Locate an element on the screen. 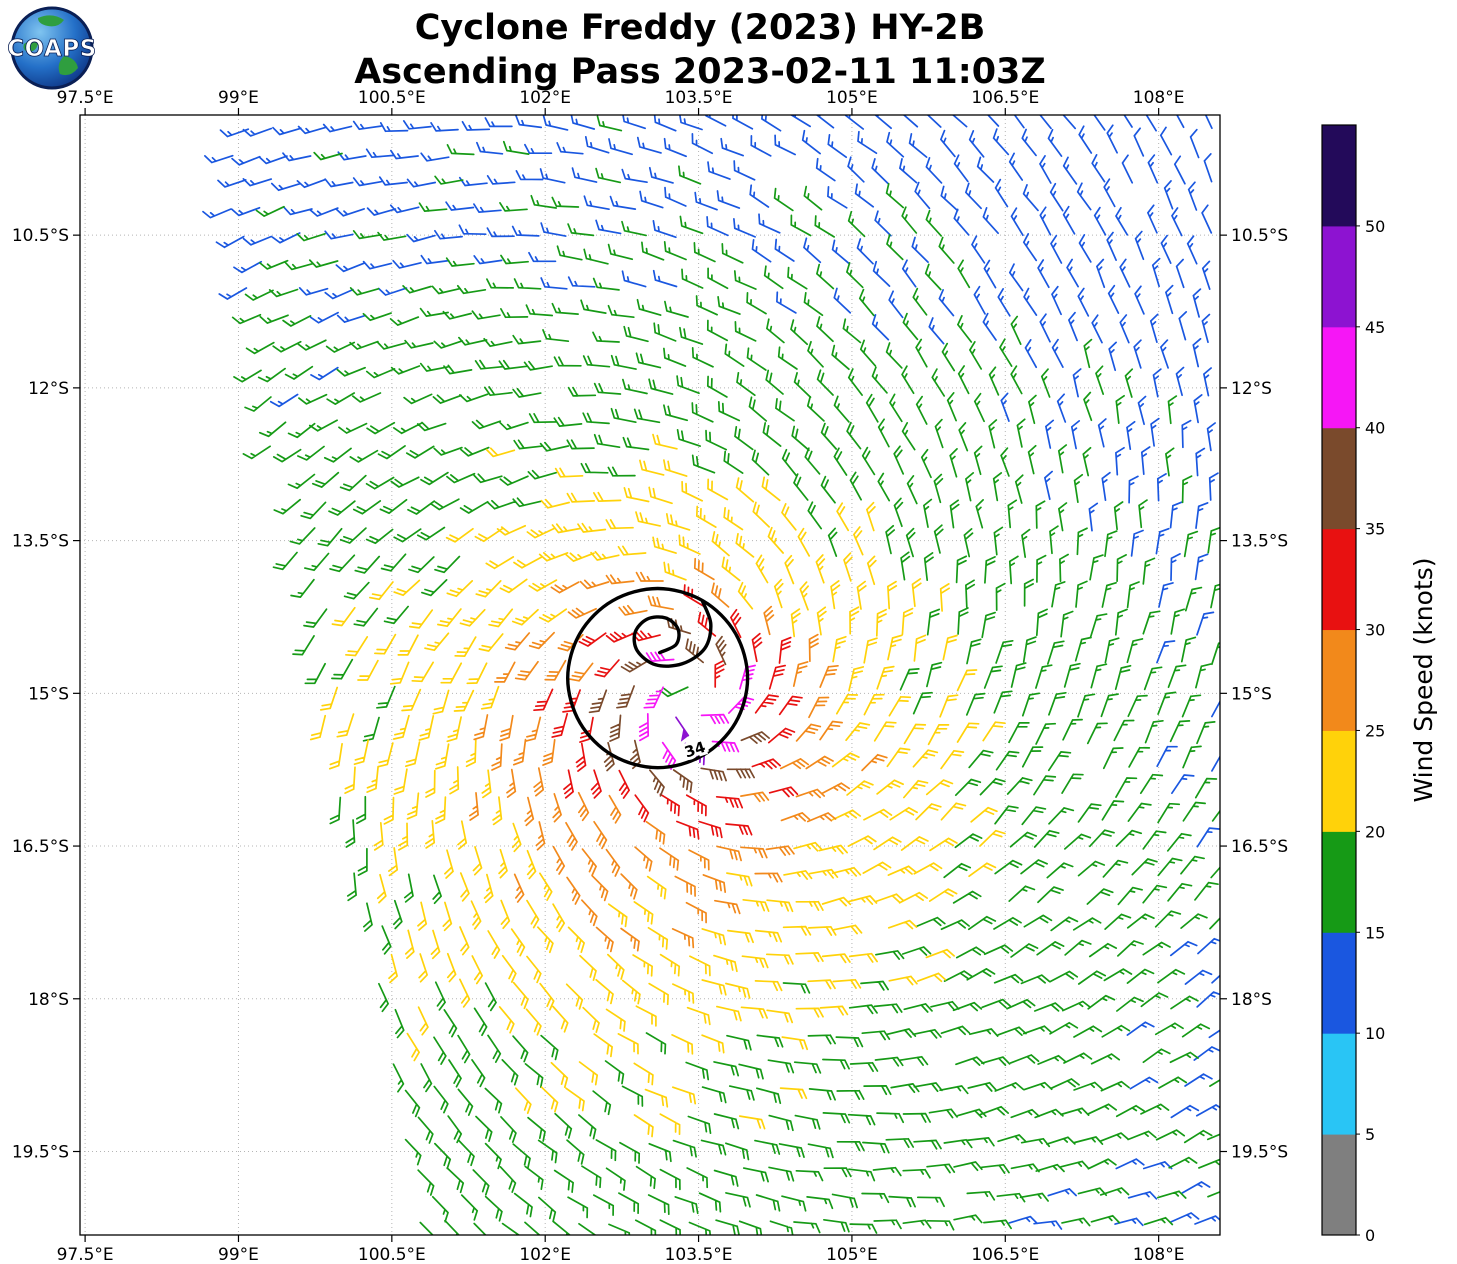  lon-tick-label-top: 106.5°E is located at coordinates (1005, 98).